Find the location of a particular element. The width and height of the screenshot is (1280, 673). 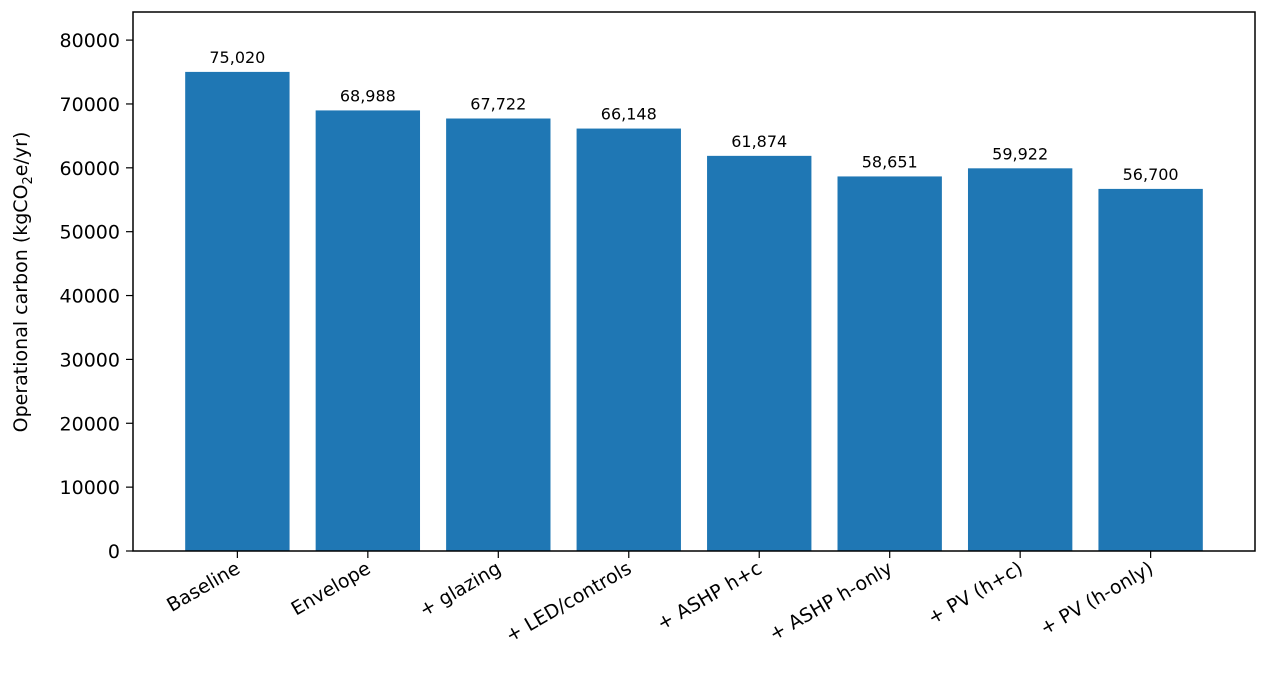

data-label: 68,988 is located at coordinates (368, 95).